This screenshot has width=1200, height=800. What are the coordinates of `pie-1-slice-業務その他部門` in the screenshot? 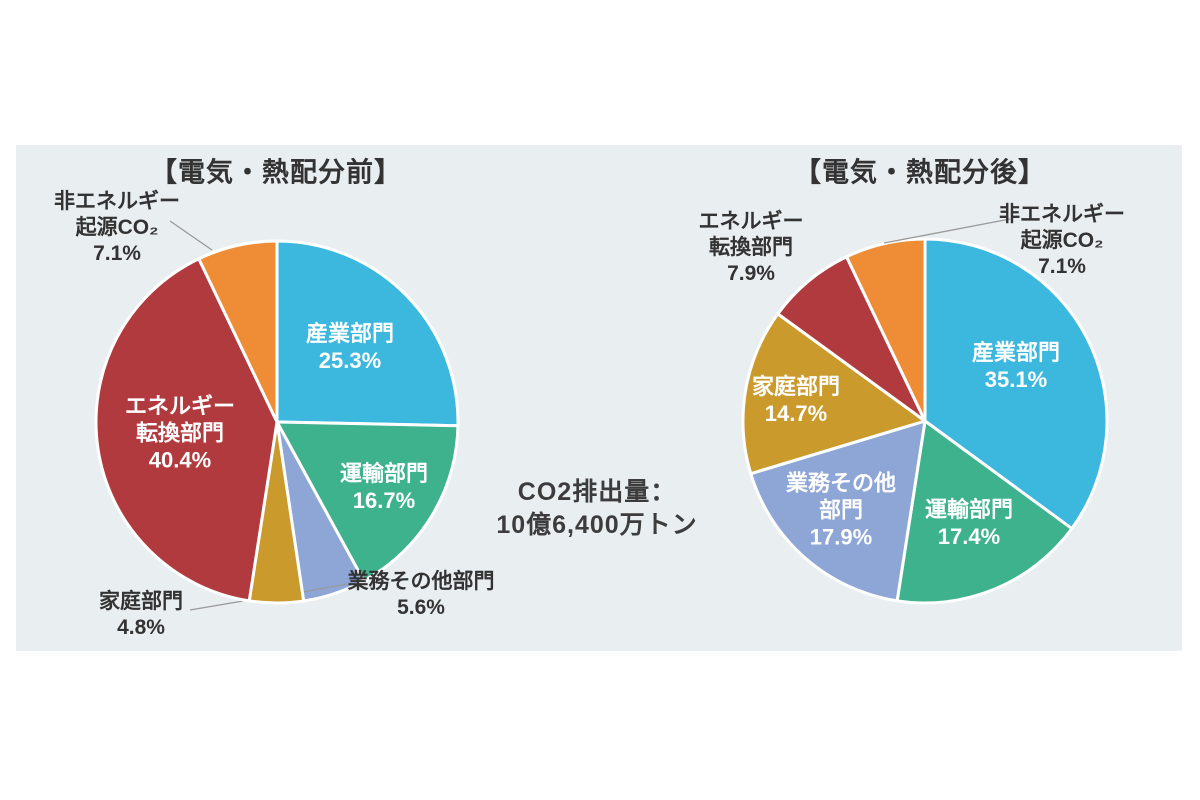 It's located at (838, 511).